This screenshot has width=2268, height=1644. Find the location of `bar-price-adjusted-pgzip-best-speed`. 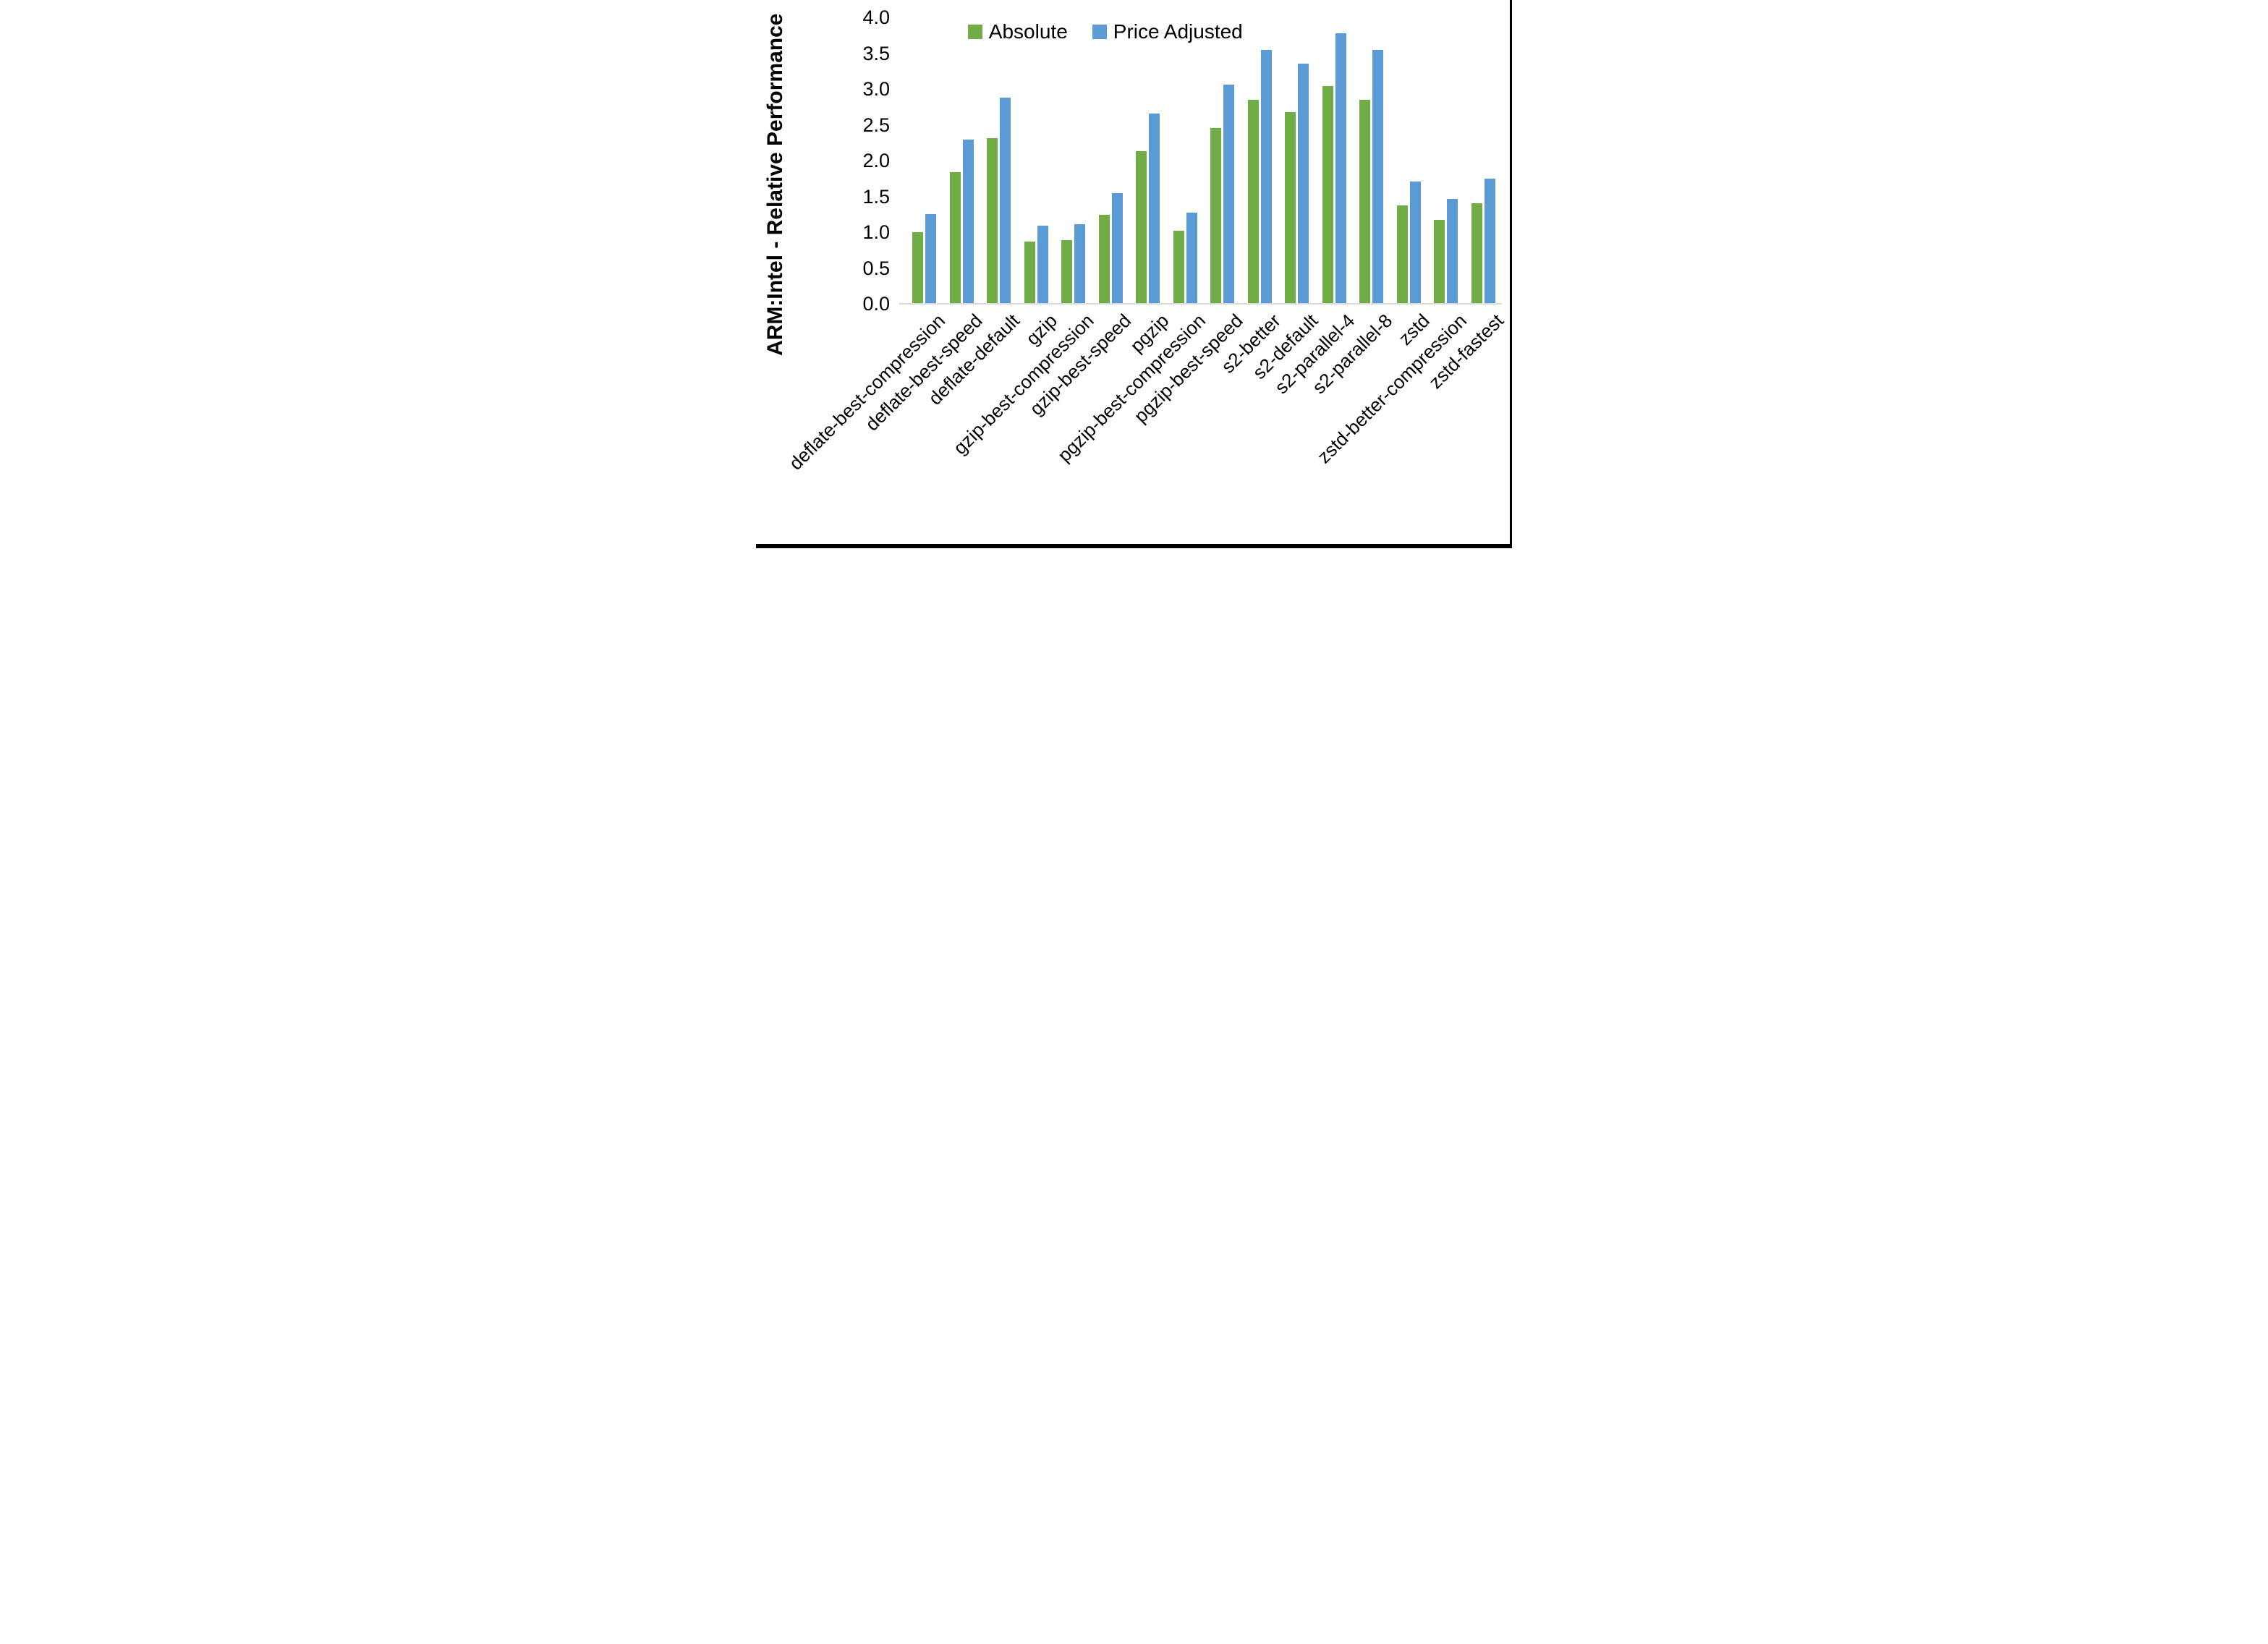

bar-price-adjusted-pgzip-best-speed is located at coordinates (1229, 194).